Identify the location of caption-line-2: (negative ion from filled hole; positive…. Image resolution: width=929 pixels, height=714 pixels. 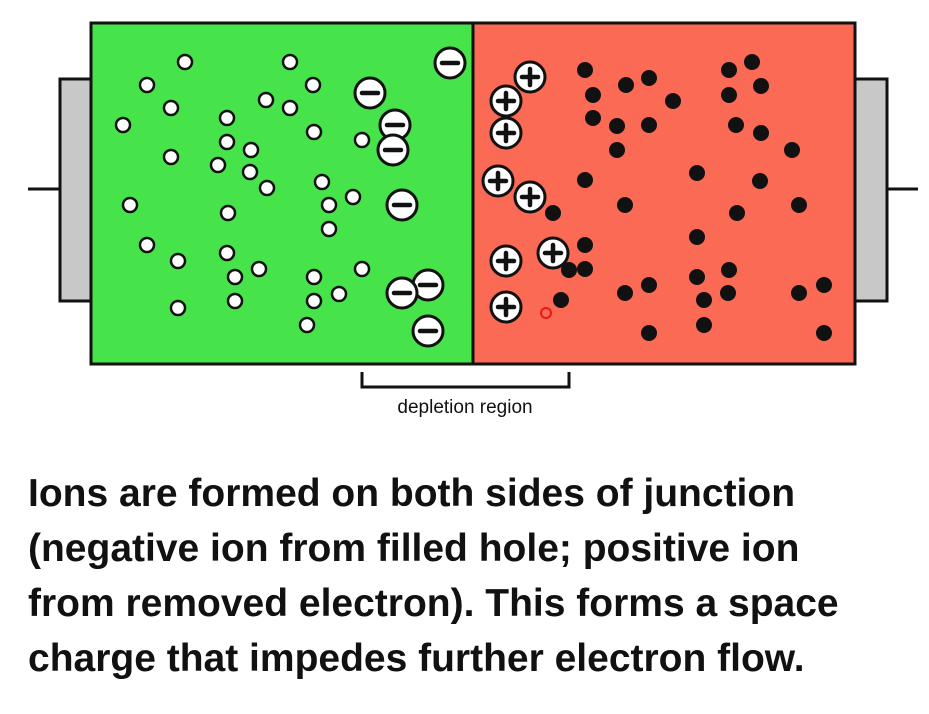
(414, 548).